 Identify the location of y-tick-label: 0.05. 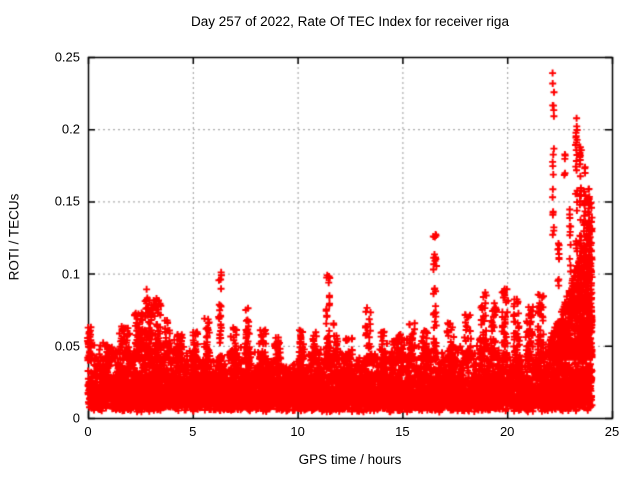
(67, 346).